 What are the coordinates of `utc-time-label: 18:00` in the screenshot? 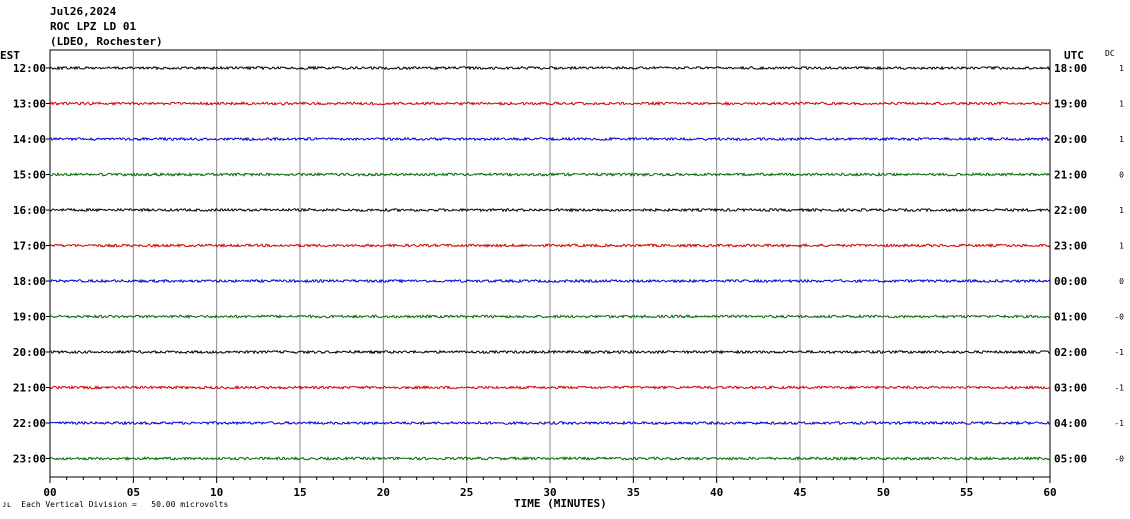 It's located at (1070, 68).